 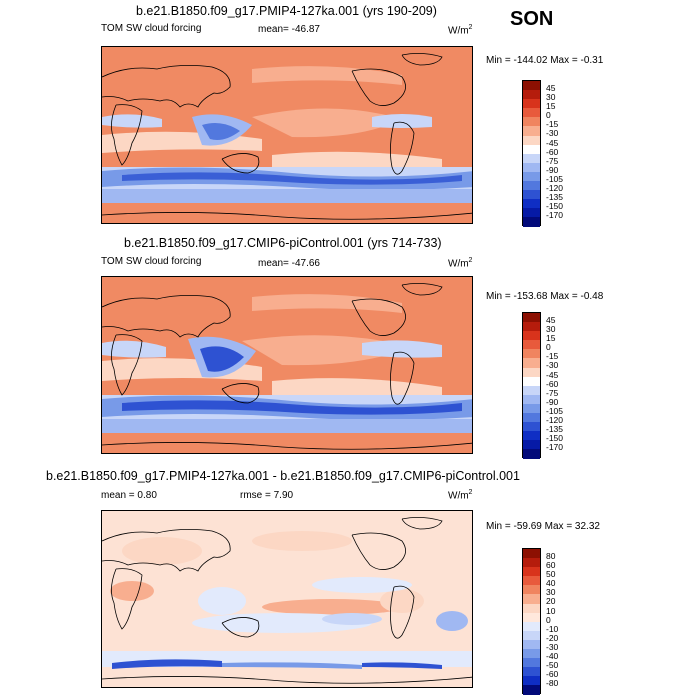 I want to click on season-label: SON, so click(x=532, y=19).